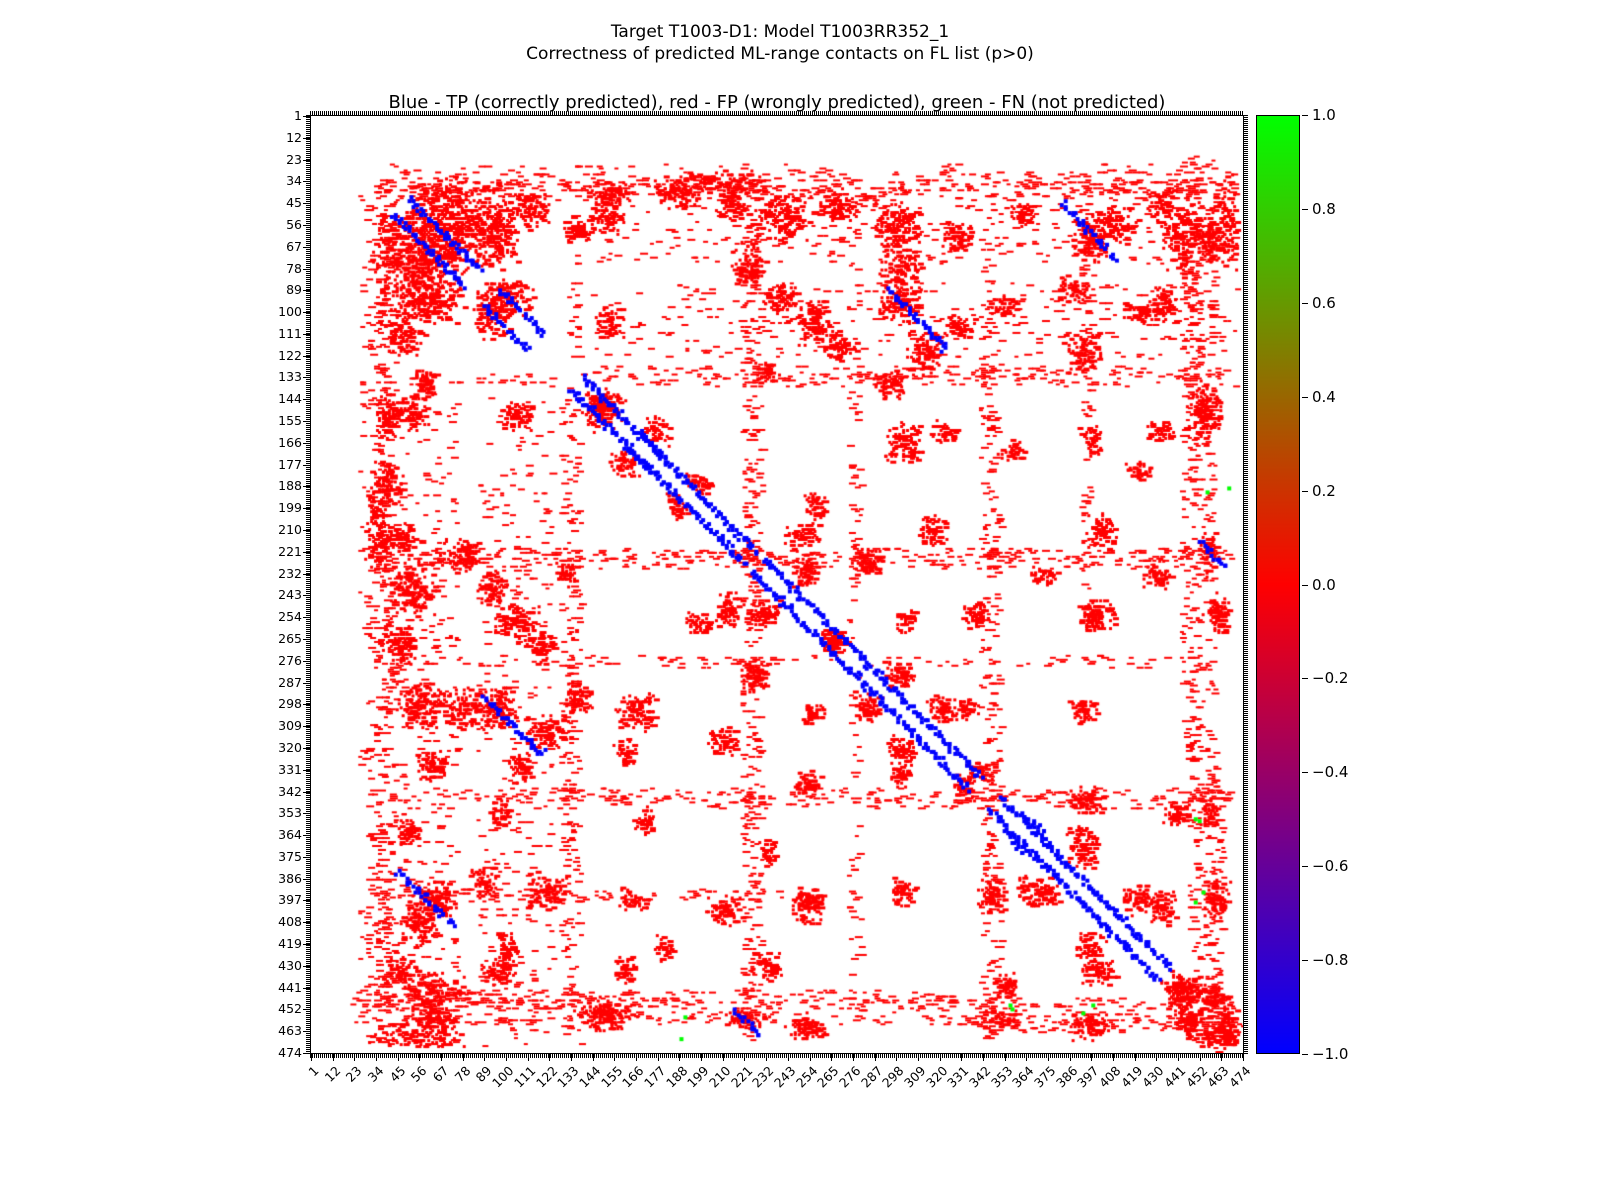 The width and height of the screenshot is (1600, 1200). What do you see at coordinates (1278, 584) in the screenshot?
I see `colorbar` at bounding box center [1278, 584].